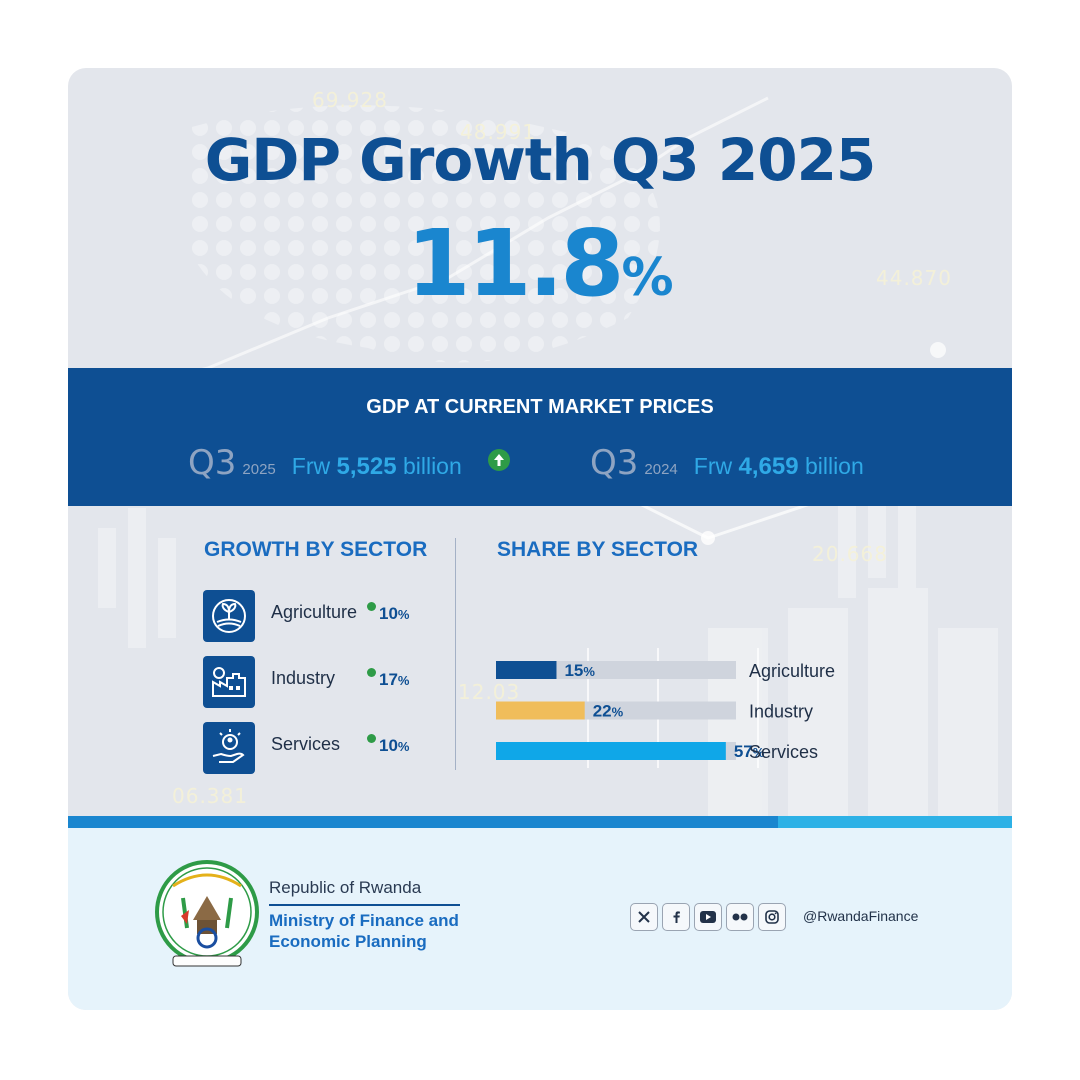 Image resolution: width=1080 pixels, height=1080 pixels. Describe the element at coordinates (644, 917) in the screenshot. I see `x-icon` at that location.